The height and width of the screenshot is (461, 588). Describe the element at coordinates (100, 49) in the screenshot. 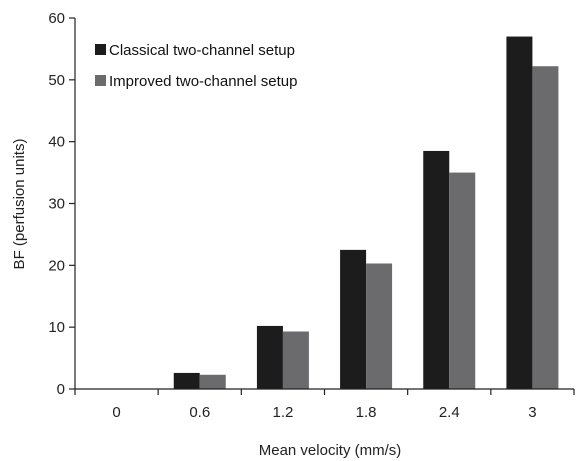

I see `legend-swatch-classical` at that location.